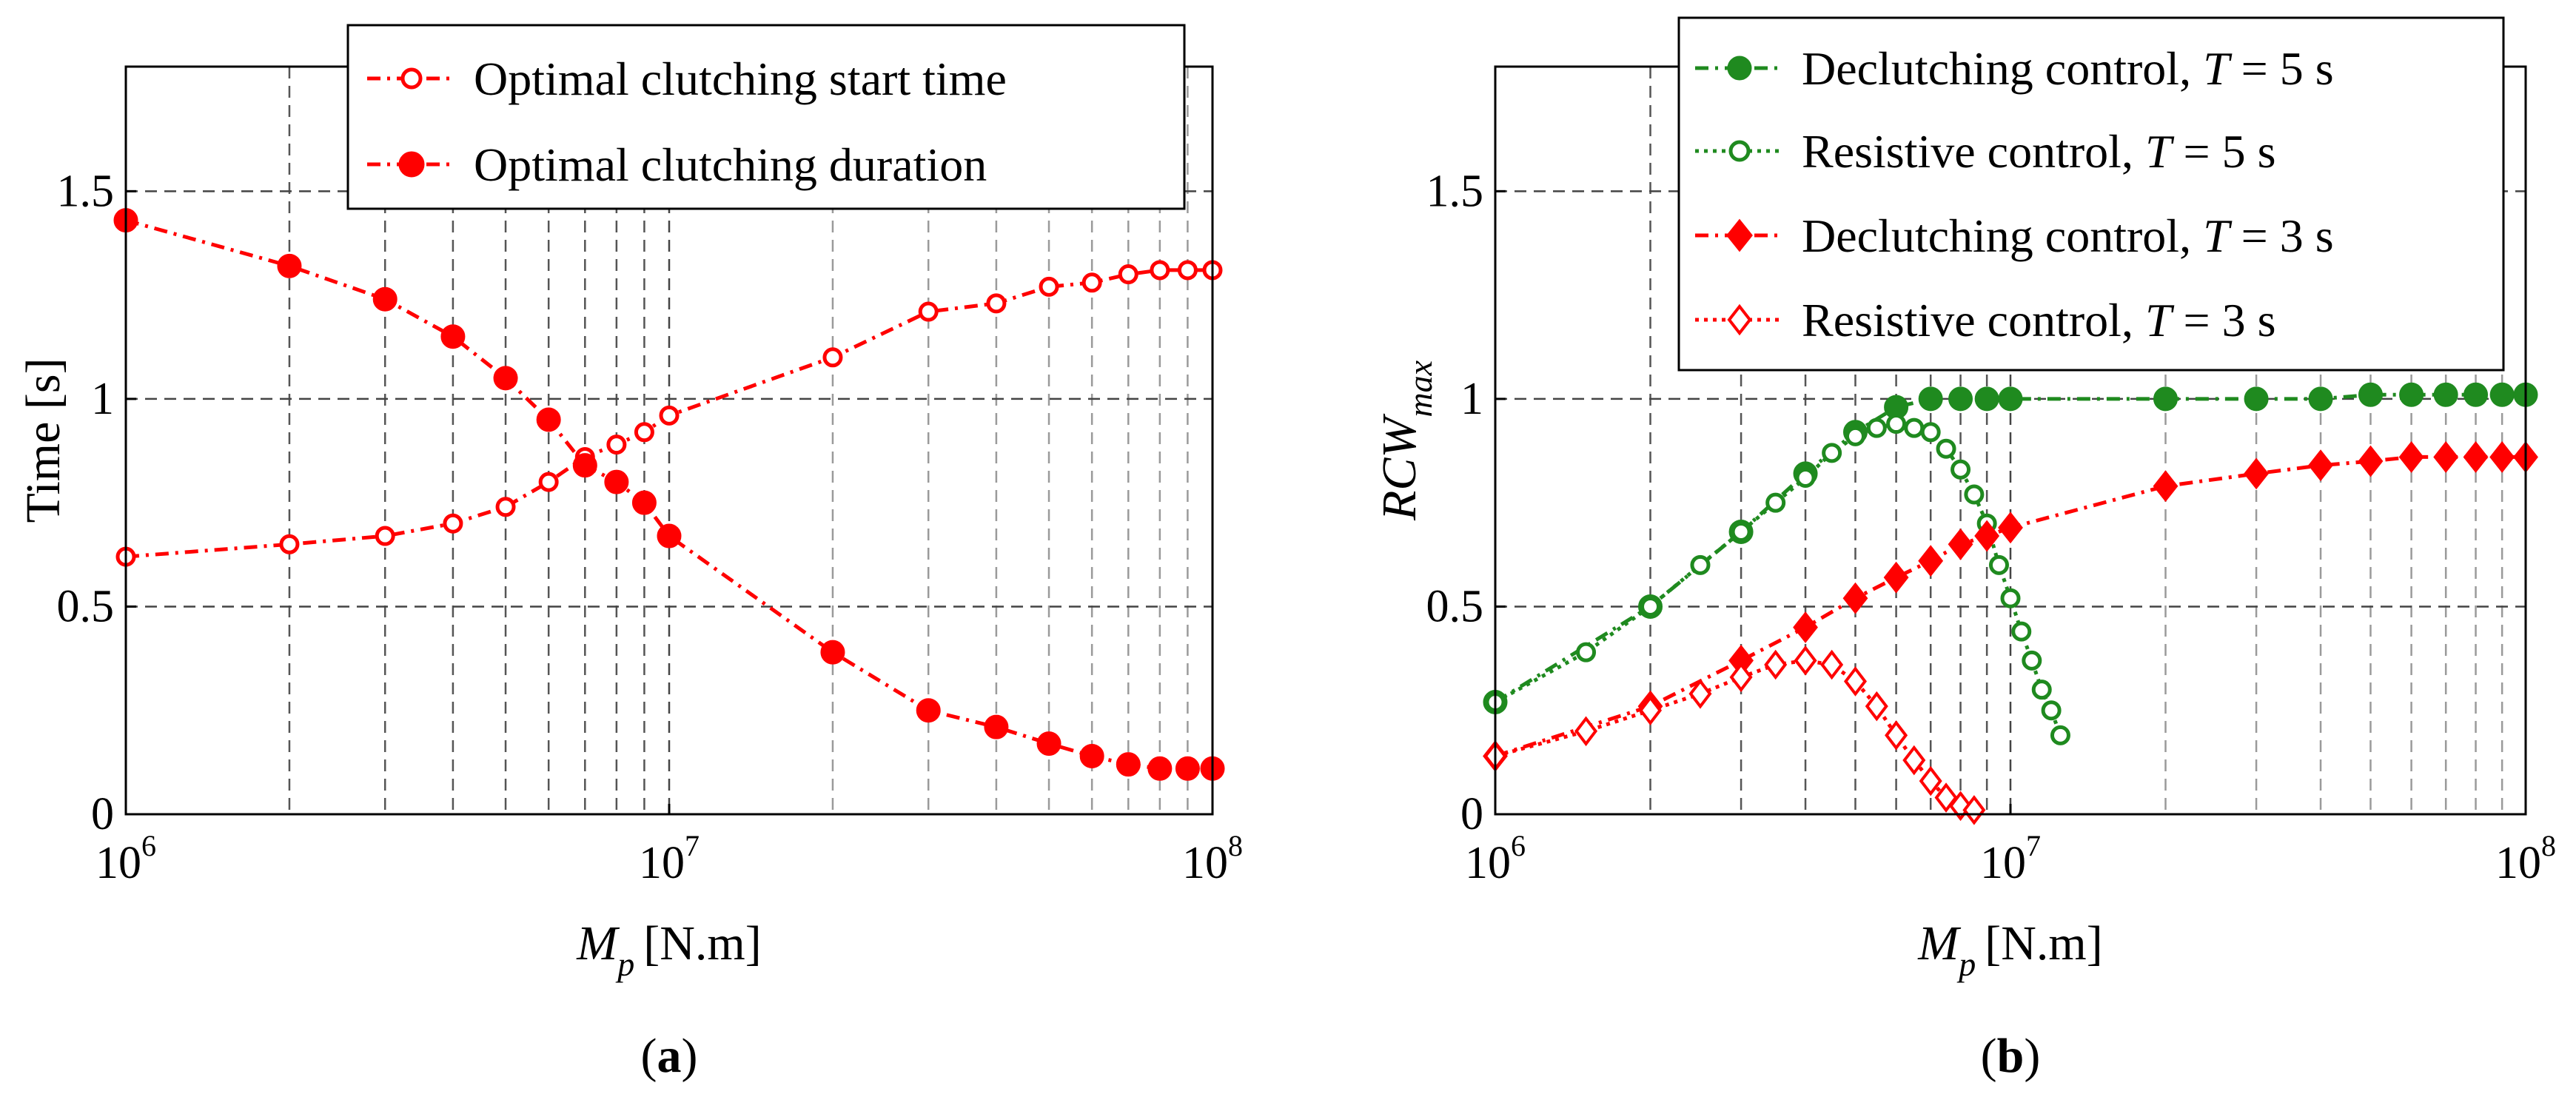  I want to click on panel-b-xlabel: Mp [N.m], so click(2009, 950).